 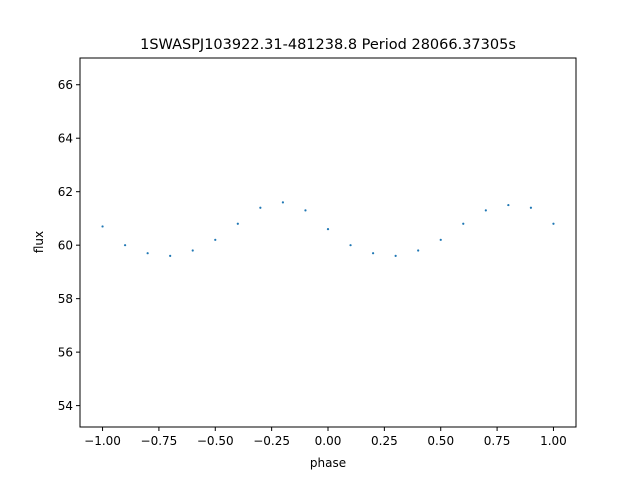 What do you see at coordinates (65, 246) in the screenshot?
I see `y-tick-label: 60` at bounding box center [65, 246].